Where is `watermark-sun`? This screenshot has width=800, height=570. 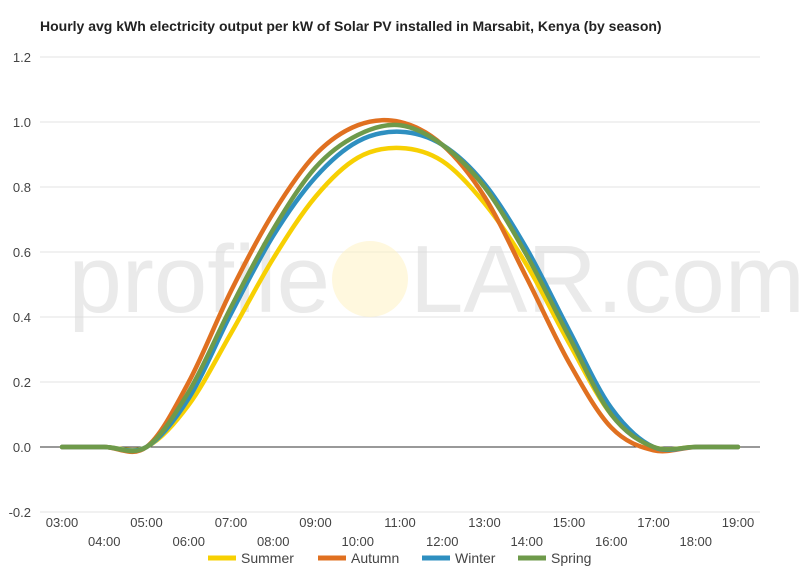 watermark-sun is located at coordinates (370, 279).